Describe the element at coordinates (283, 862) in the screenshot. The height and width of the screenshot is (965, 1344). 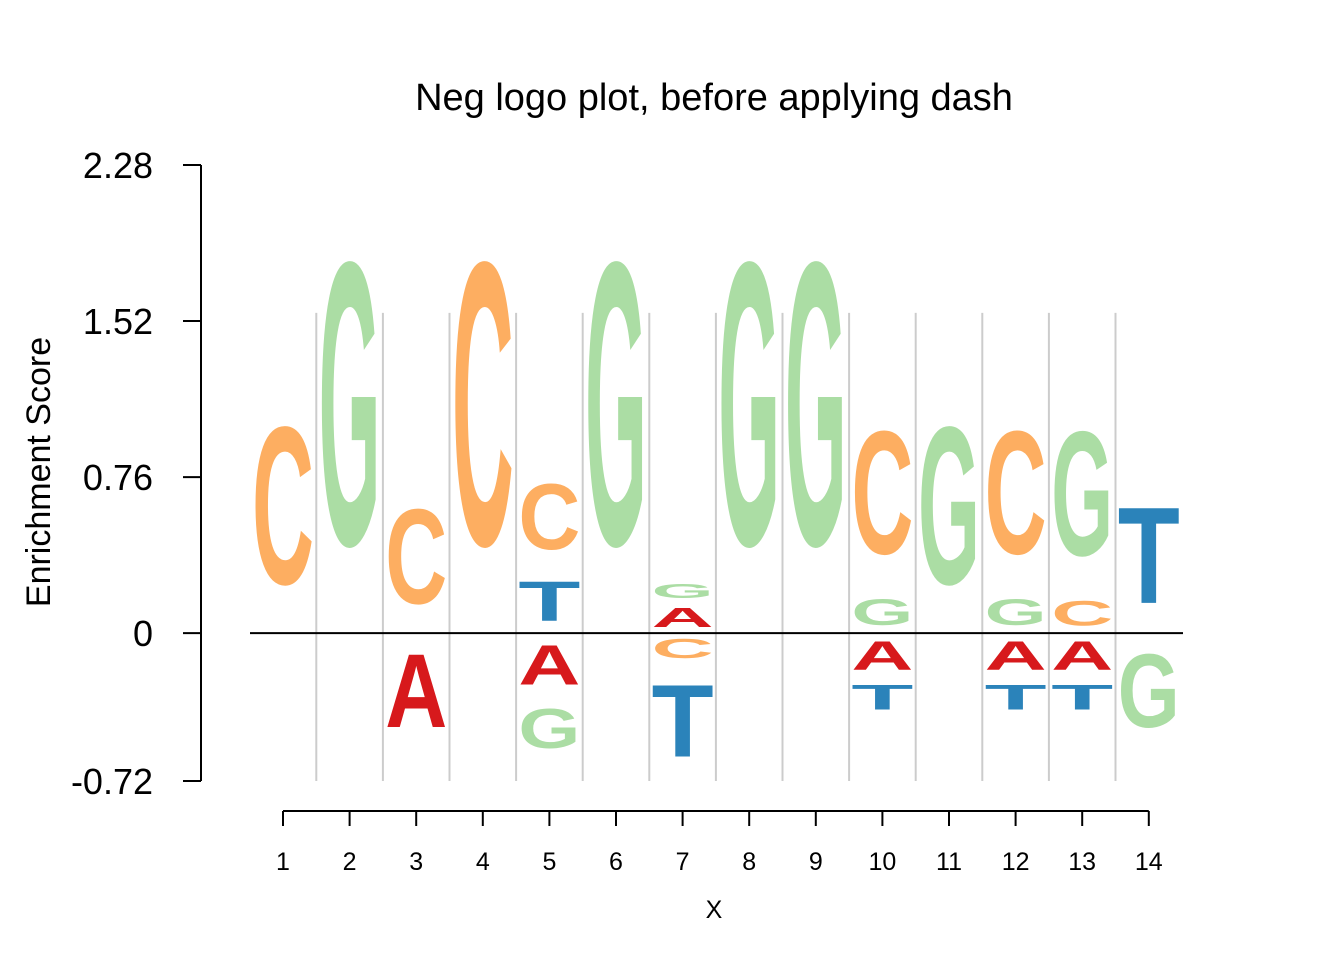
I see `x-tick-label: 1` at that location.